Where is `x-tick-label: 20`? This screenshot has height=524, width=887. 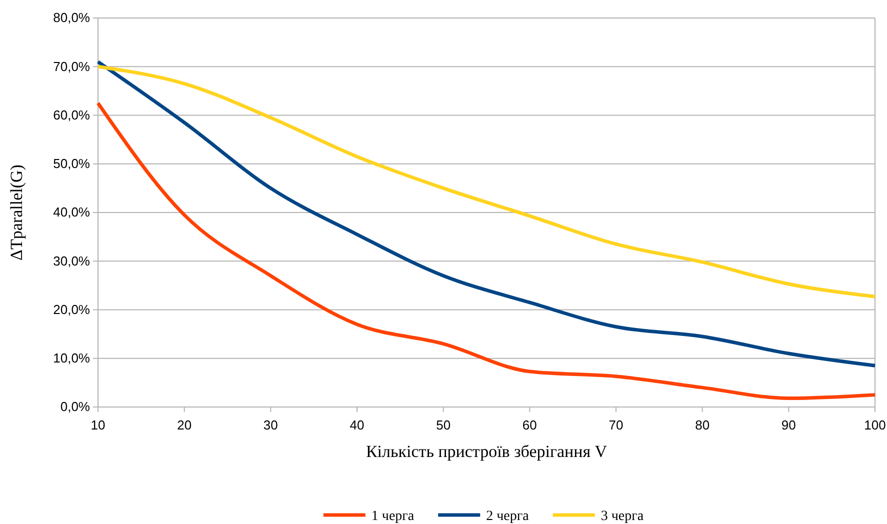
x-tick-label: 20 is located at coordinates (184, 424).